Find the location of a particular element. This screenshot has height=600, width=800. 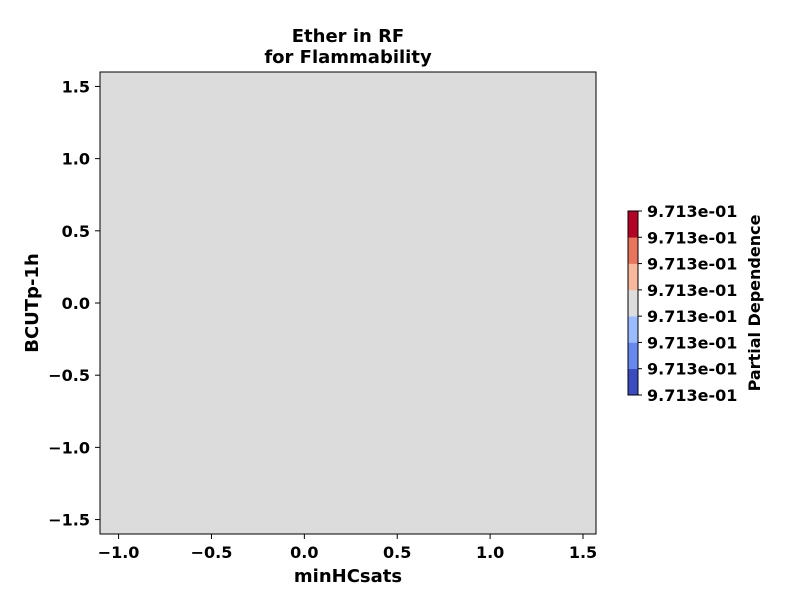

colorbar-frame is located at coordinates (633, 303).